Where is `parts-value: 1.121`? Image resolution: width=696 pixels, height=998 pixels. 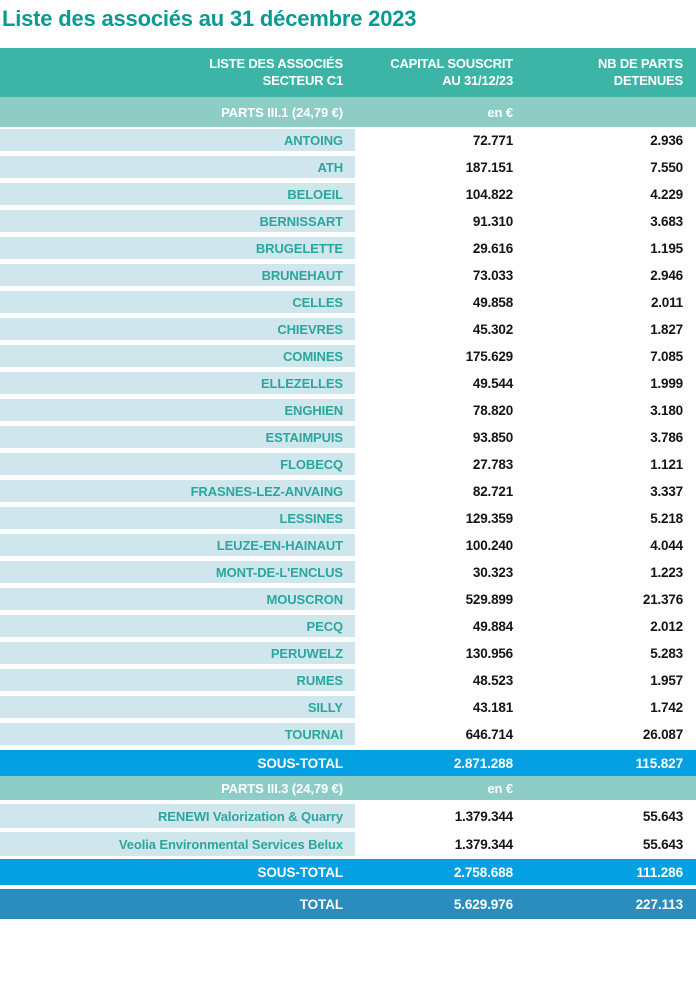
parts-value: 1.121 is located at coordinates (608, 464).